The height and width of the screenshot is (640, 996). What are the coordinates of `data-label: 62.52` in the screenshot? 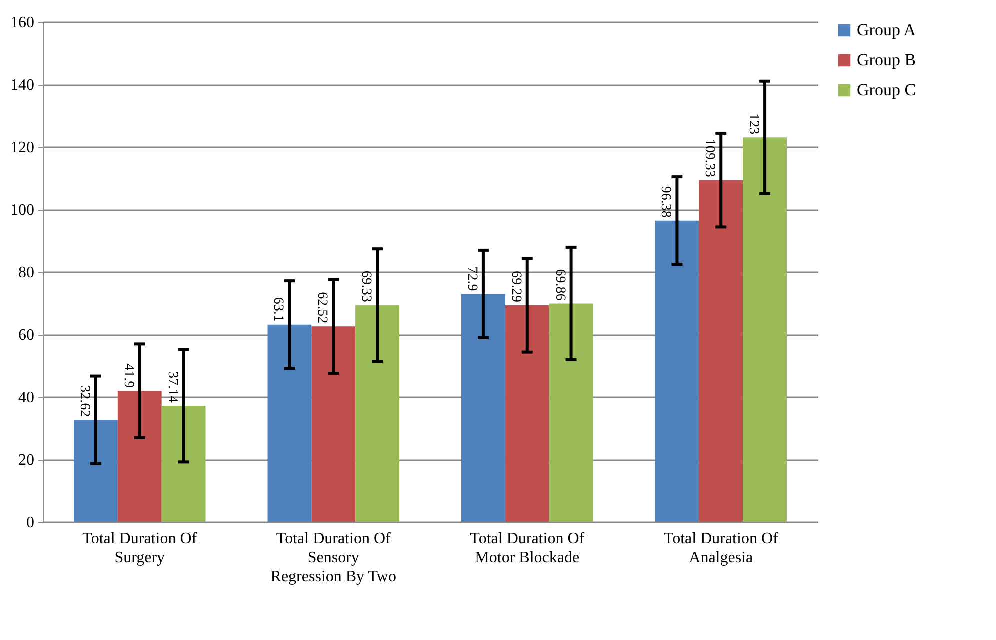 It's located at (322, 308).